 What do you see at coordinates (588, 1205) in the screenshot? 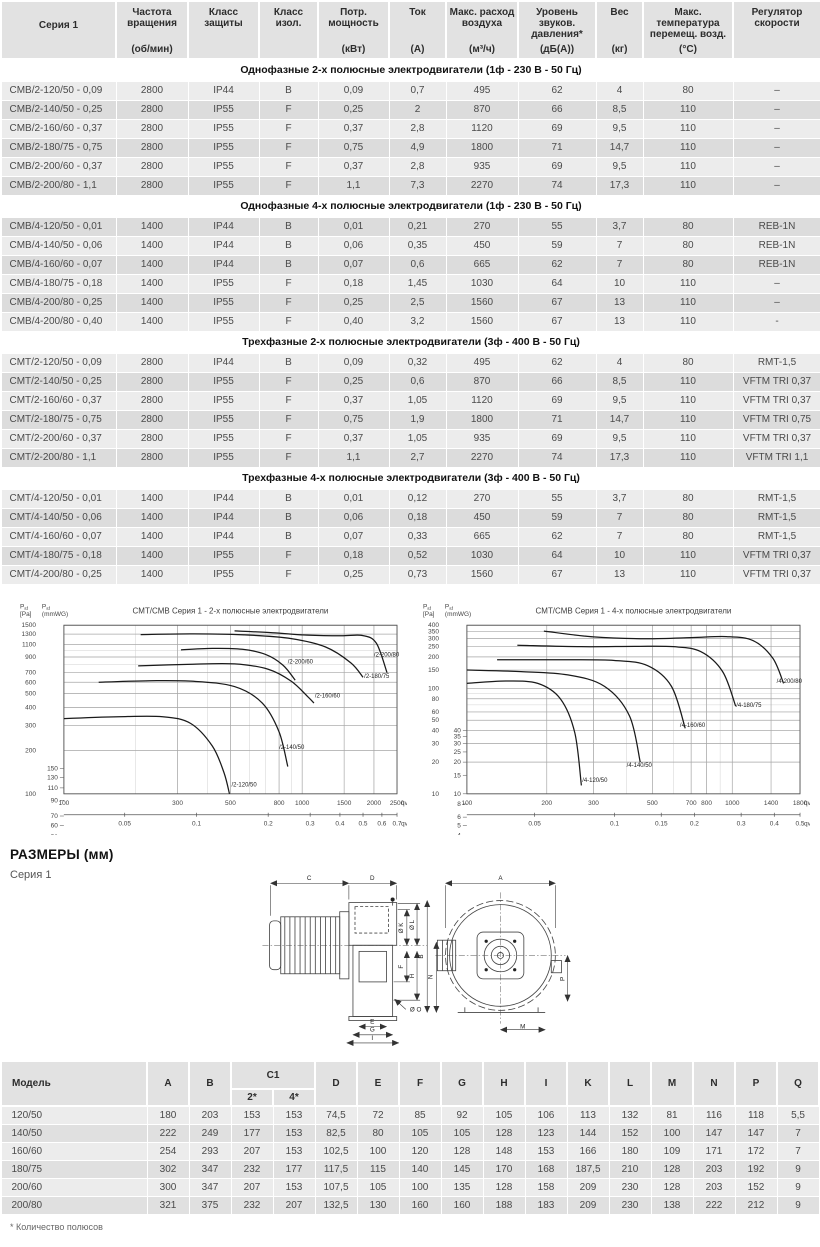
I see `value-cell: 209` at bounding box center [588, 1205].